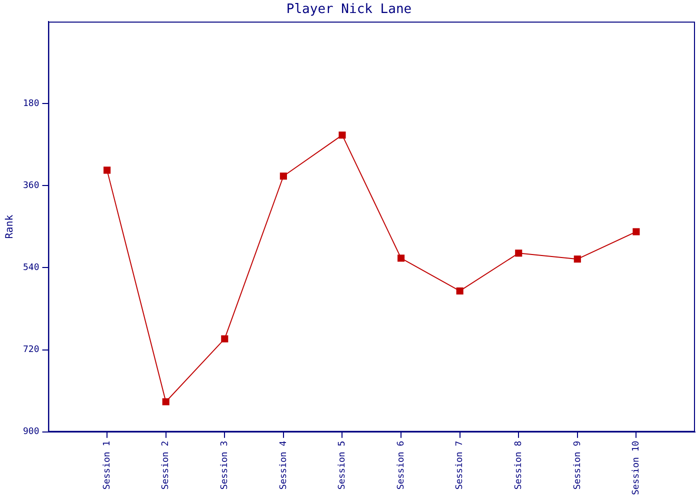 The image size is (700, 500). What do you see at coordinates (460, 465) in the screenshot?
I see `x-tick-label: Session 7` at bounding box center [460, 465].